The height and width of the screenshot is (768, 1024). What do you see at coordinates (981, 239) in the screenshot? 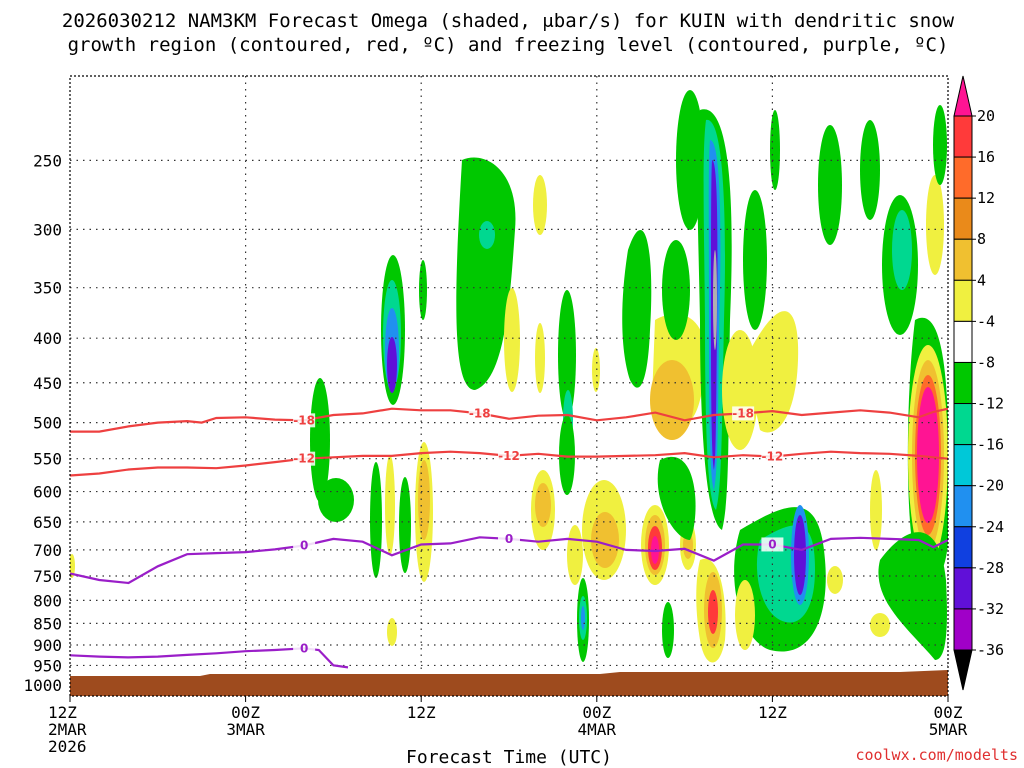
I see `colorbar-label: 8` at bounding box center [981, 239].